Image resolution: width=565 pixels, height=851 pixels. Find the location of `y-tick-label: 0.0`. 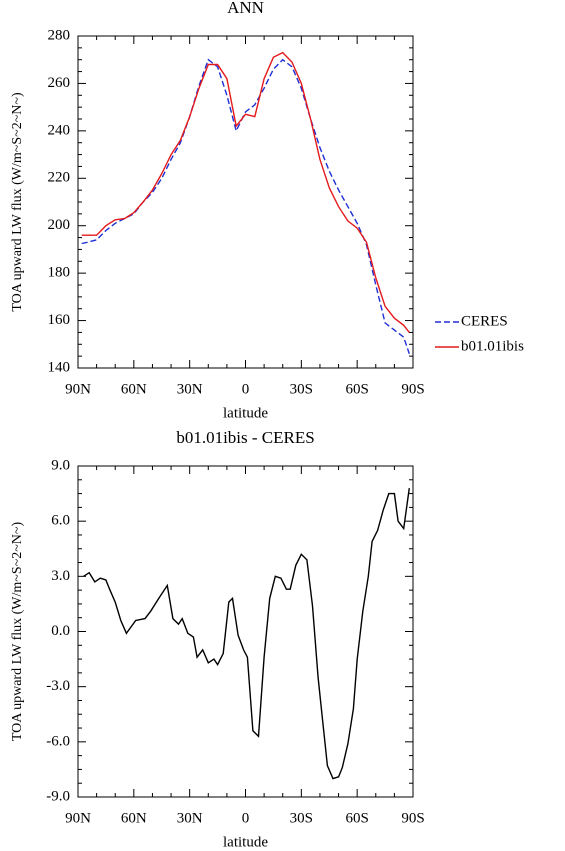

y-tick-label: 0.0 is located at coordinates (60, 631).